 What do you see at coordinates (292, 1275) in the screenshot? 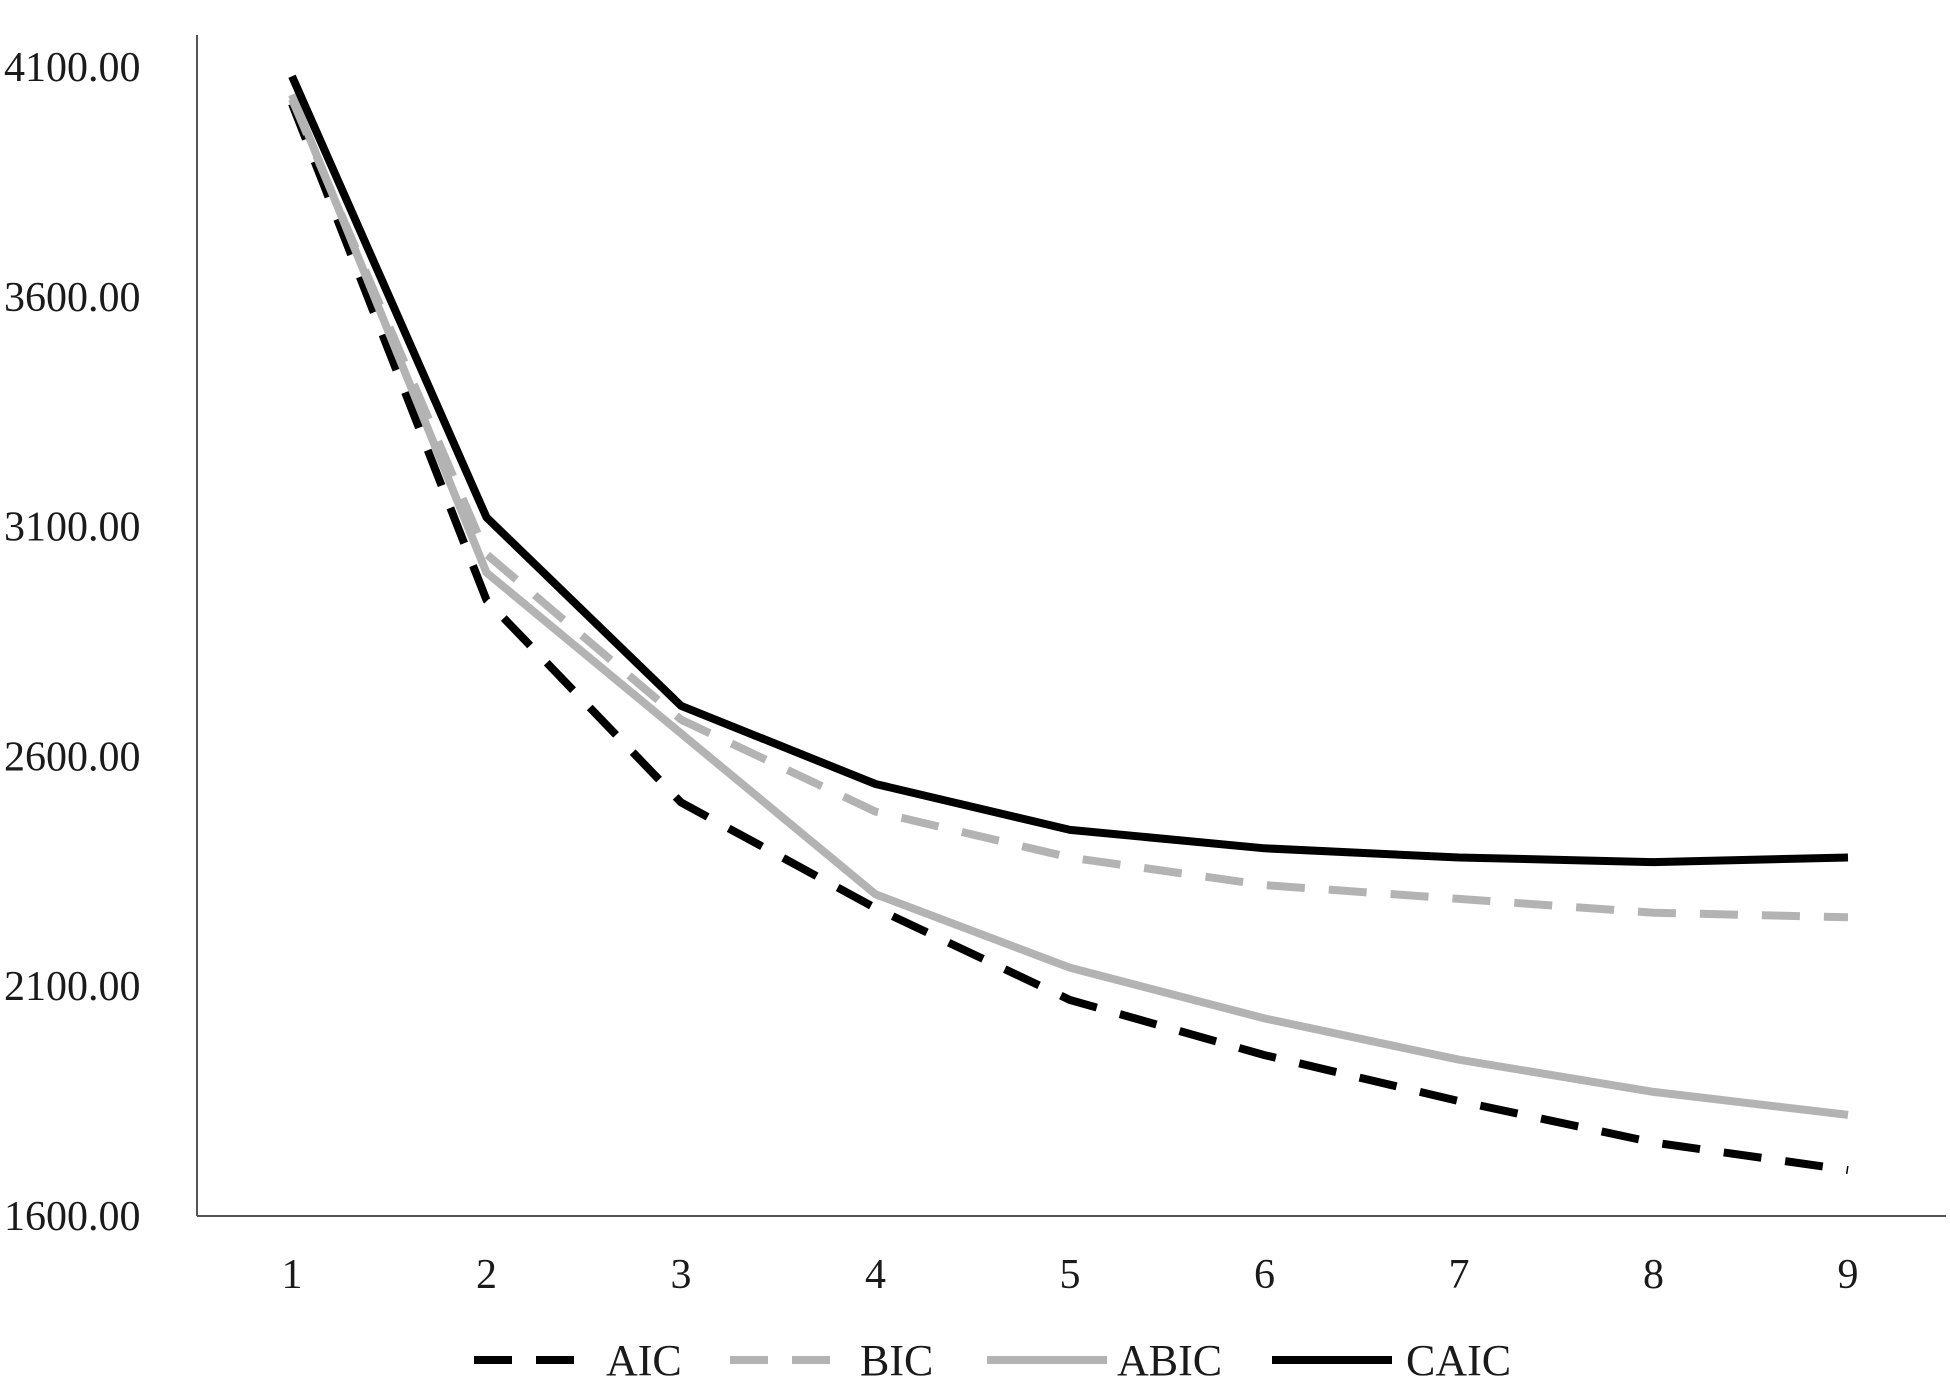
I see `x-tick-label: 1` at bounding box center [292, 1275].